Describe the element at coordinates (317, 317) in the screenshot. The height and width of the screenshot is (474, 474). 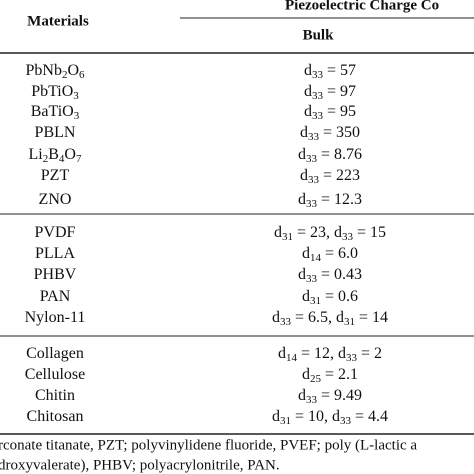
I see `text-run: = 6.5, d` at that location.